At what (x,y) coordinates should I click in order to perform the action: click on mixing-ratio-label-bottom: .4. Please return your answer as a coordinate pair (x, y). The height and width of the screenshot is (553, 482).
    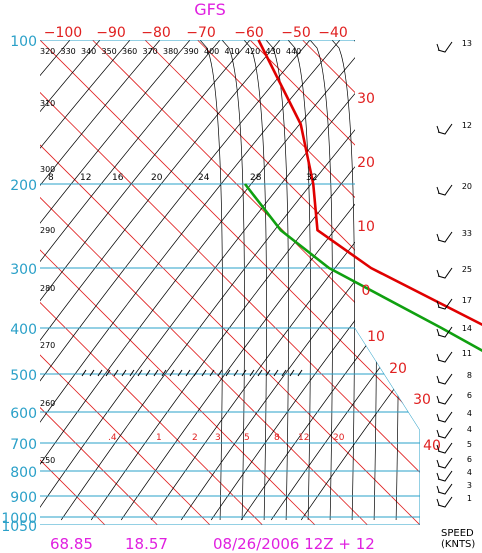
    Looking at the image, I should click on (112, 438).